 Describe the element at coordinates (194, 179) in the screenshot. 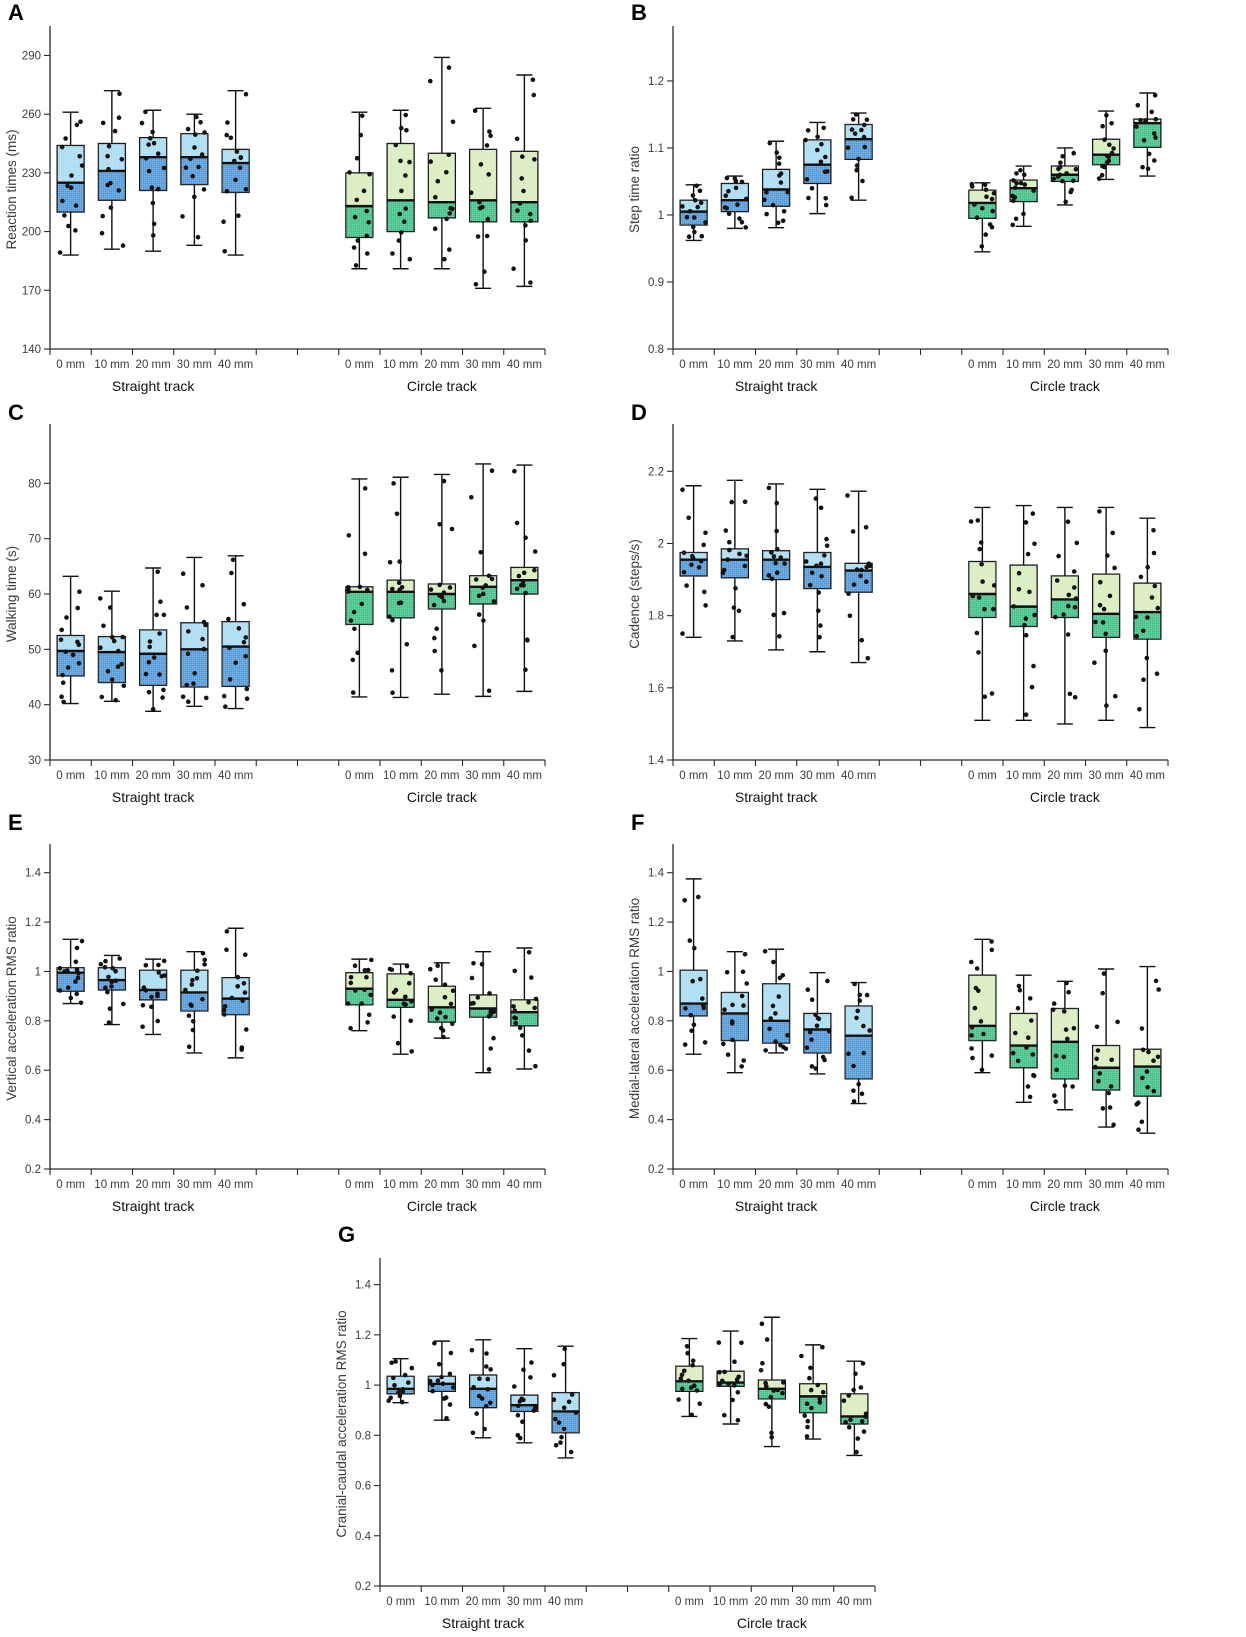

I see `boxplot-A-straight-30mm` at that location.